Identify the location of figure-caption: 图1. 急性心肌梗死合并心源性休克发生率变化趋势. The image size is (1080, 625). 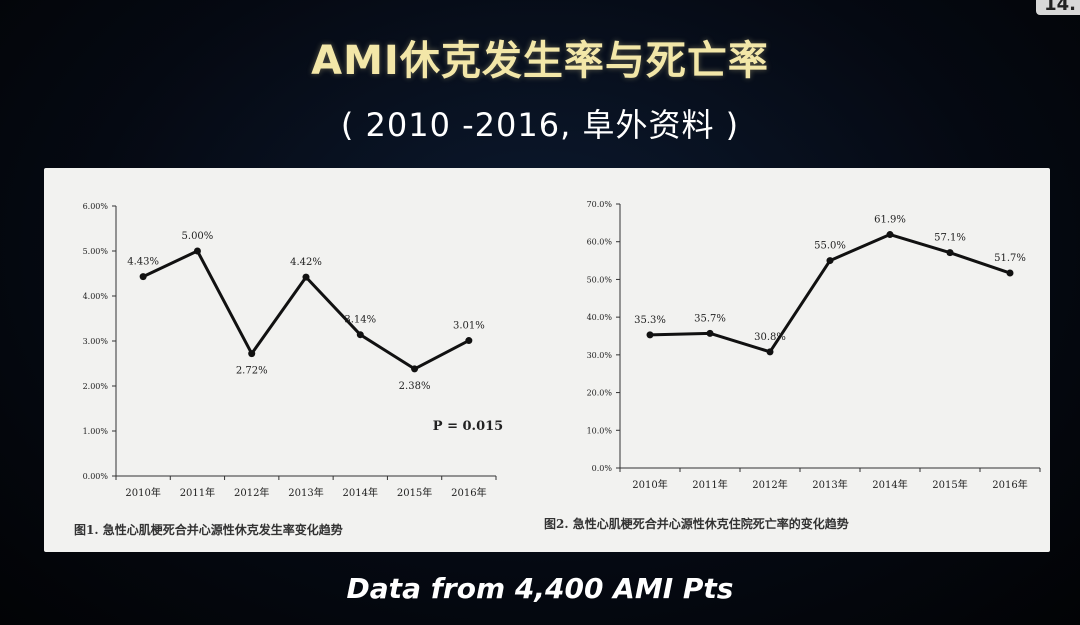
(208, 529).